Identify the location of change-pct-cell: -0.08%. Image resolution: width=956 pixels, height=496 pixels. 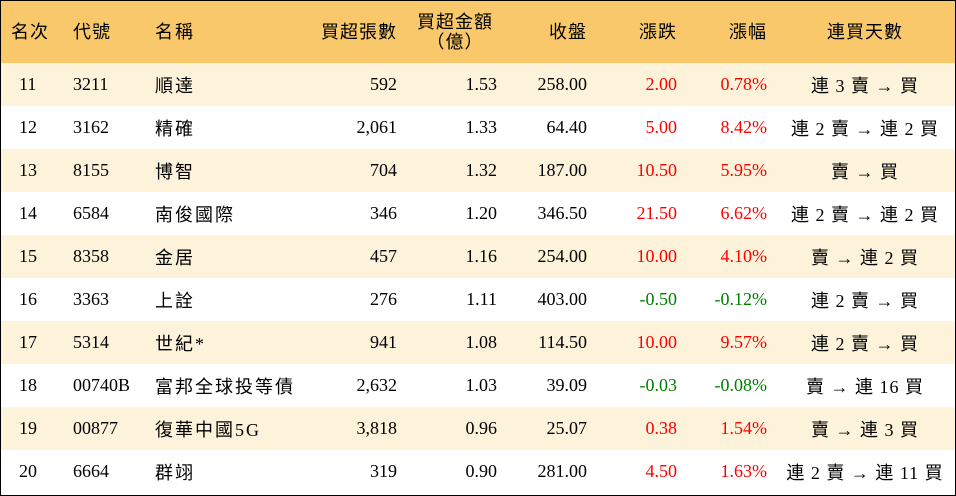
(741, 385).